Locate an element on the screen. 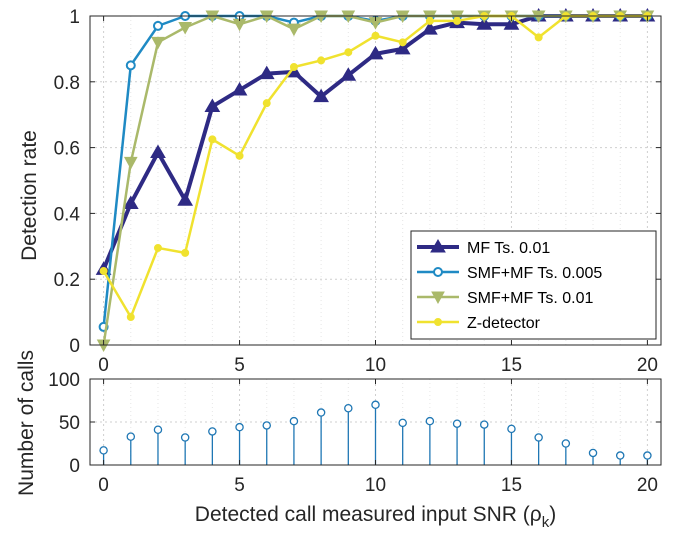  y-tick-label: 0.4 is located at coordinates (67, 214).